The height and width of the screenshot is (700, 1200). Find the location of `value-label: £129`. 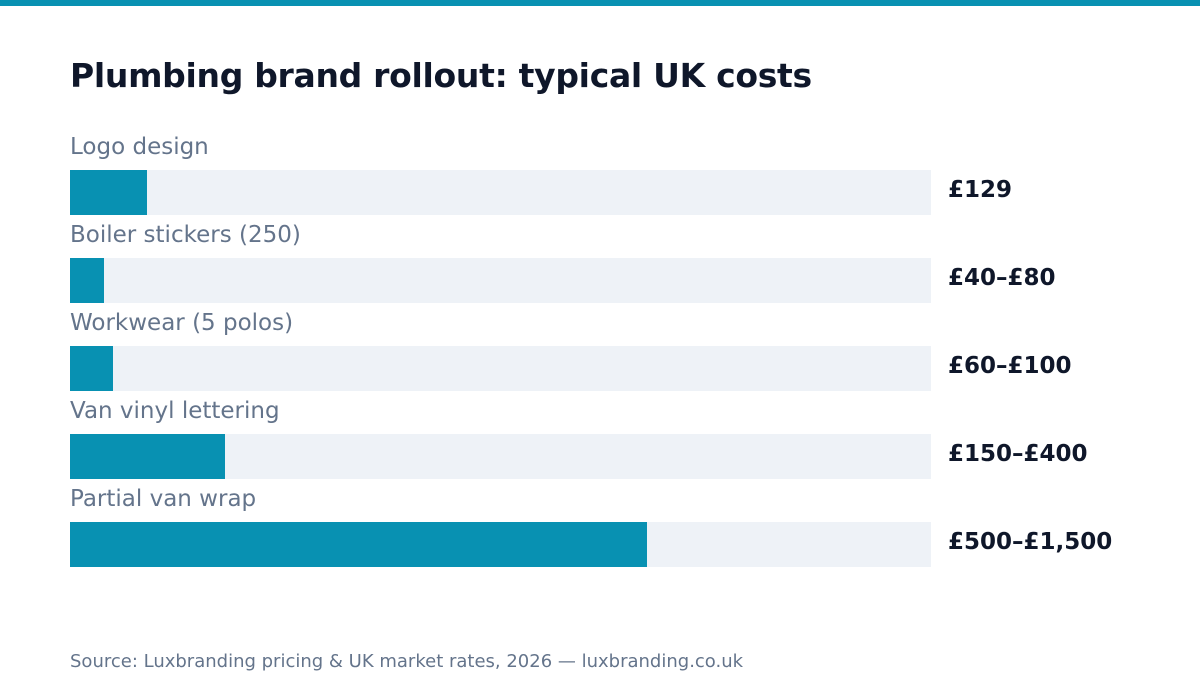

value-label: £129 is located at coordinates (980, 190).